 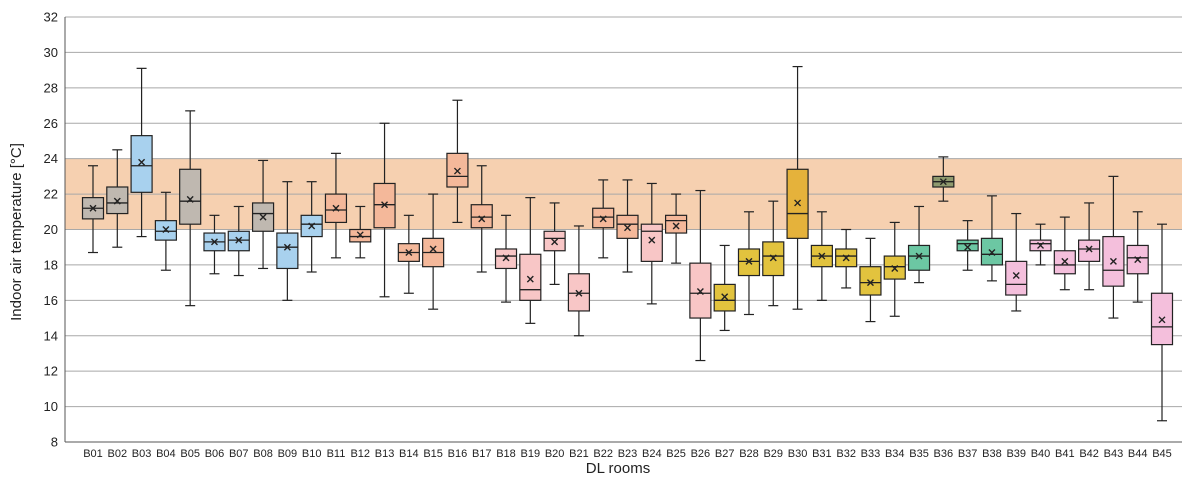 I want to click on box-b25, so click(x=676, y=228).